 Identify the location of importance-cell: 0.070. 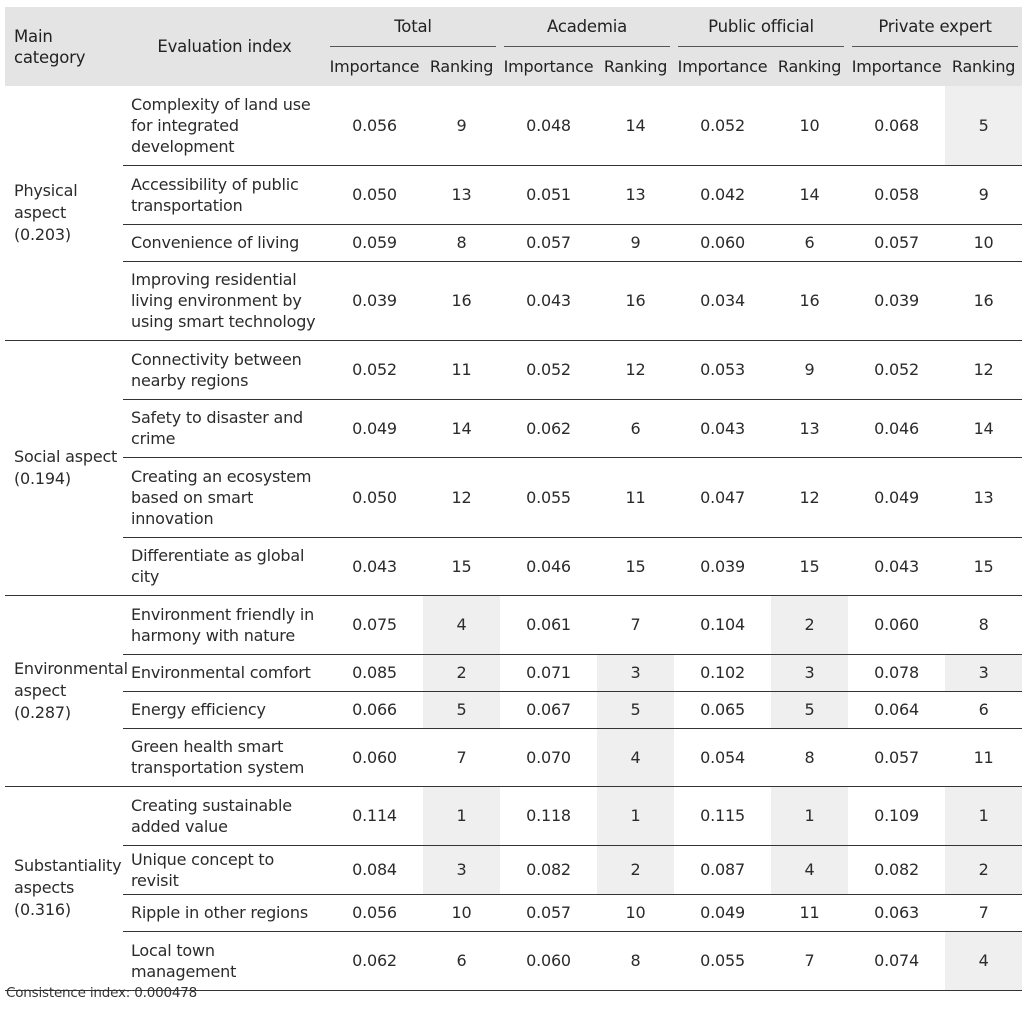
(549, 757).